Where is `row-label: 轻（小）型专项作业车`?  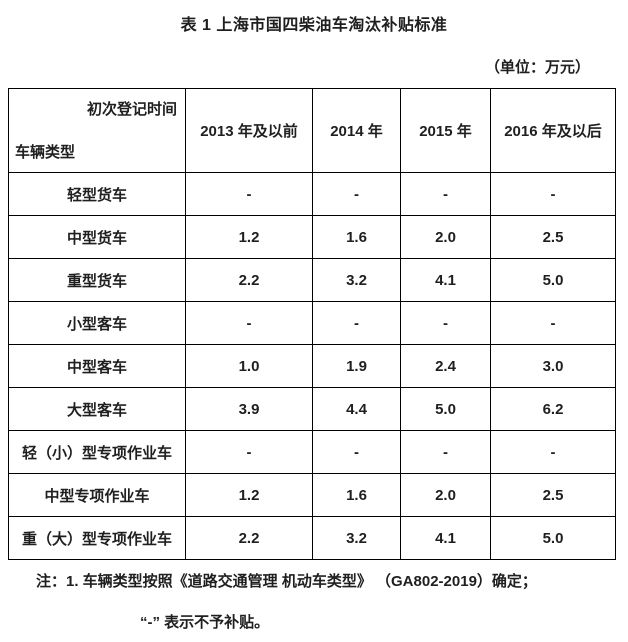 row-label: 轻（小）型专项作业车 is located at coordinates (97, 452).